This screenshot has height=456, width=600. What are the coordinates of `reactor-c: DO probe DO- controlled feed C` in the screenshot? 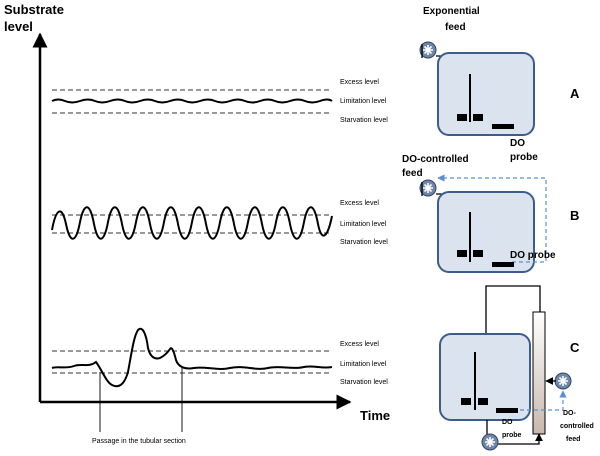 It's located at (516, 368).